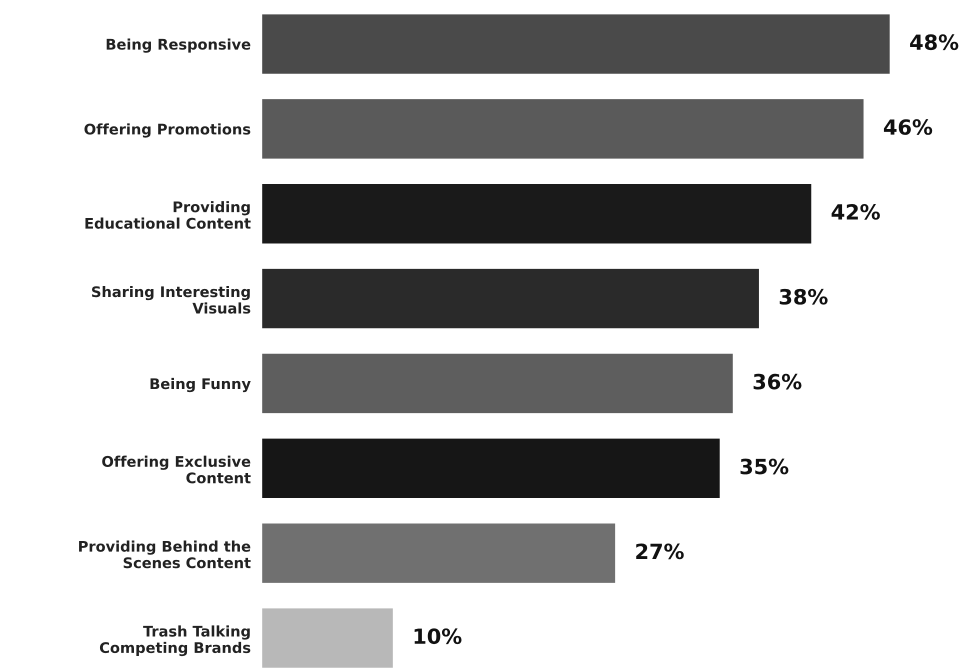 This screenshot has height=672, width=978. What do you see at coordinates (856, 212) in the screenshot?
I see `data-label: 42%` at bounding box center [856, 212].